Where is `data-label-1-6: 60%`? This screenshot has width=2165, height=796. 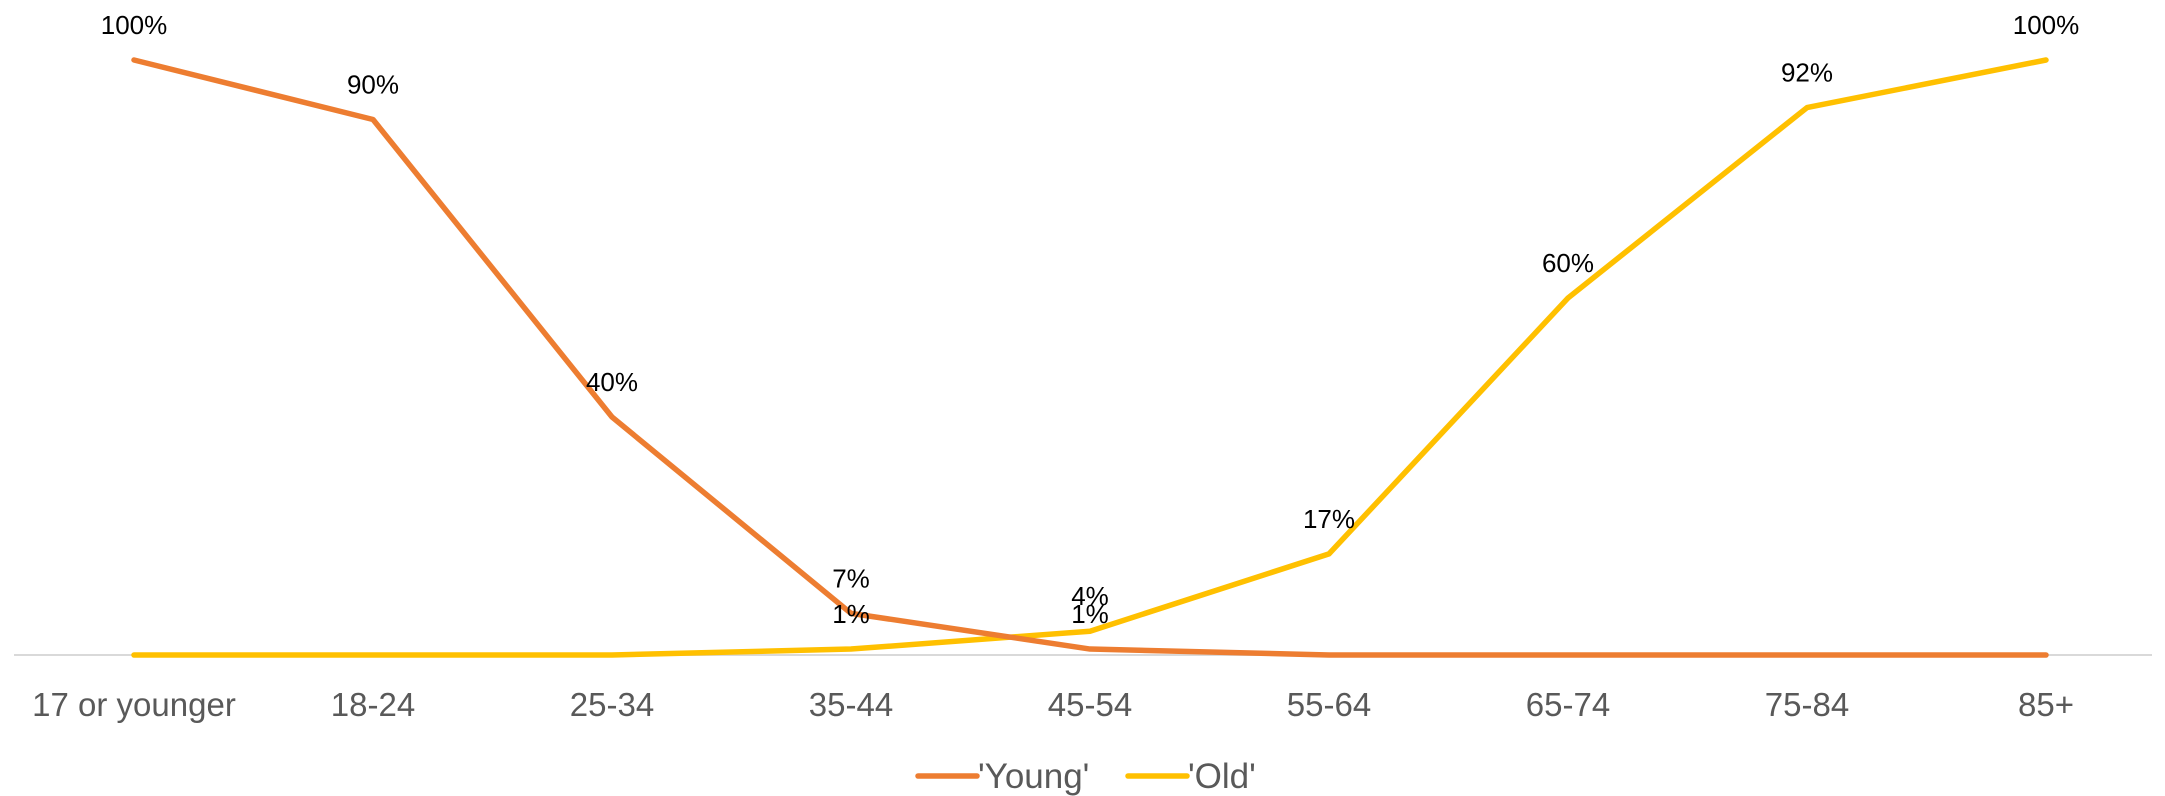
data-label-1-6: 60% is located at coordinates (1568, 263).